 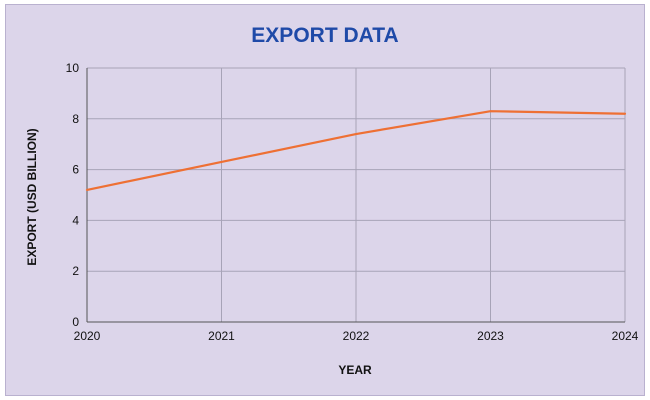 I want to click on x-tick-label-2021: 2021, so click(x=221, y=336).